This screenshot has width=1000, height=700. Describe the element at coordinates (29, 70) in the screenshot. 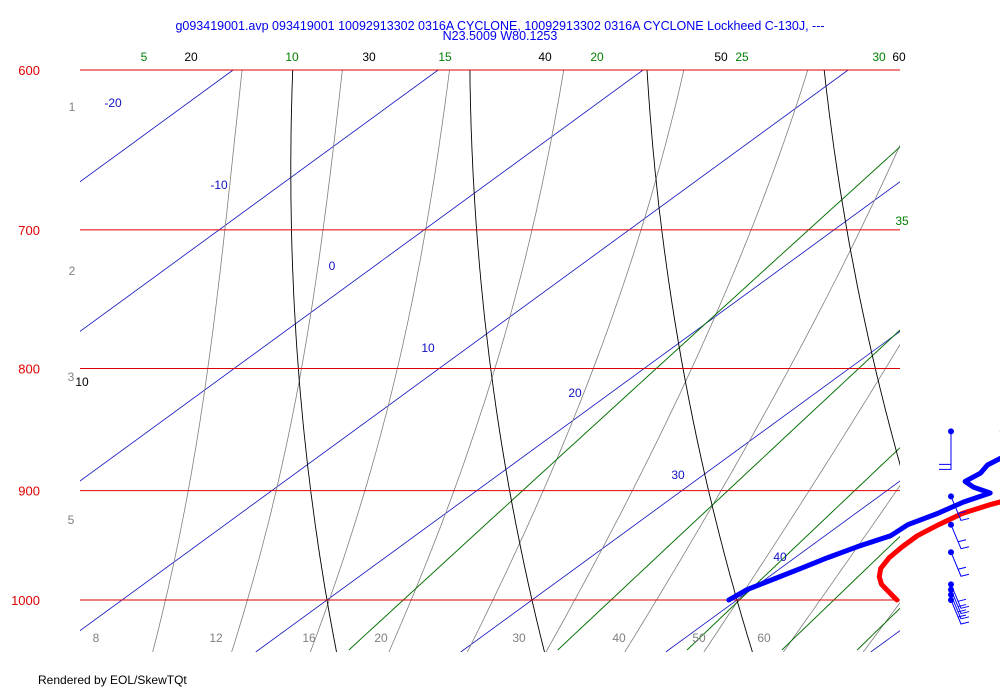

I see `isobar-label: 600` at that location.